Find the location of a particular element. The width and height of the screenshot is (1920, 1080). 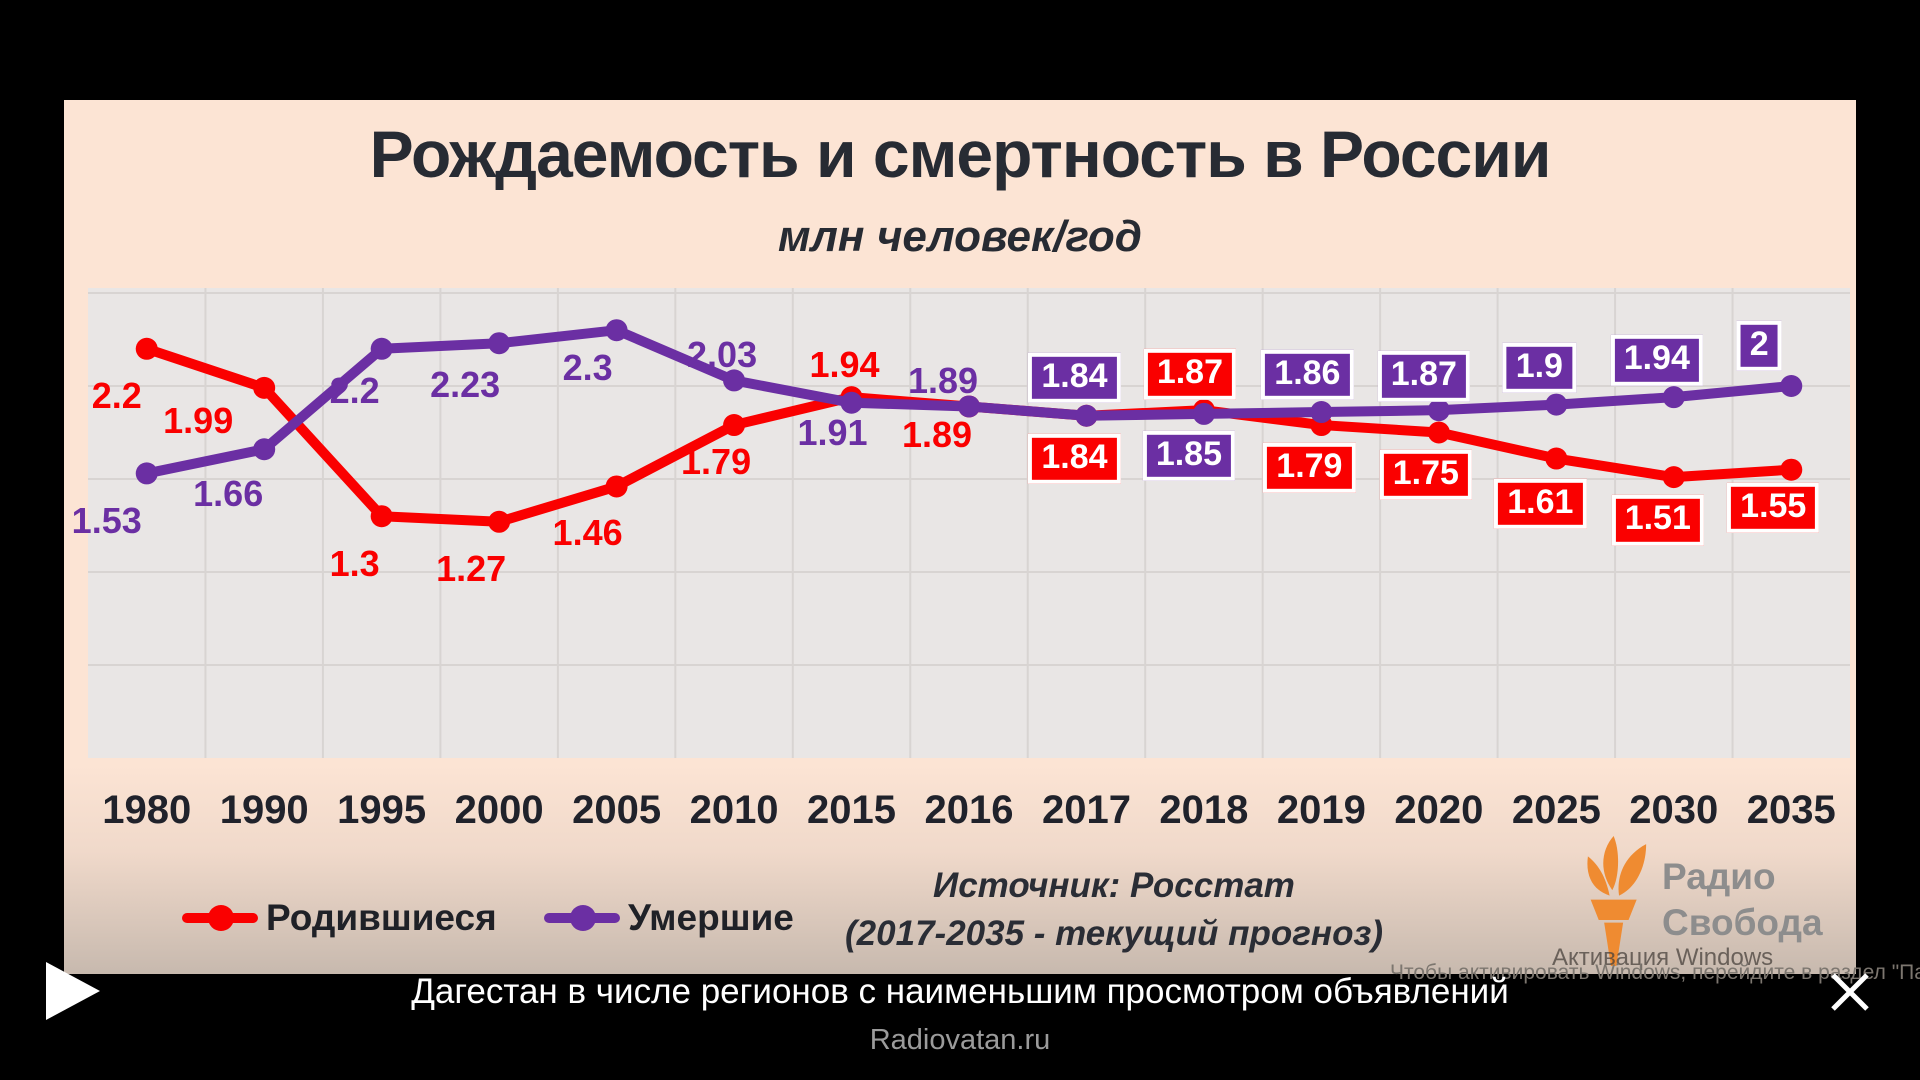

x-axis-label: 1995 is located at coordinates (382, 810).